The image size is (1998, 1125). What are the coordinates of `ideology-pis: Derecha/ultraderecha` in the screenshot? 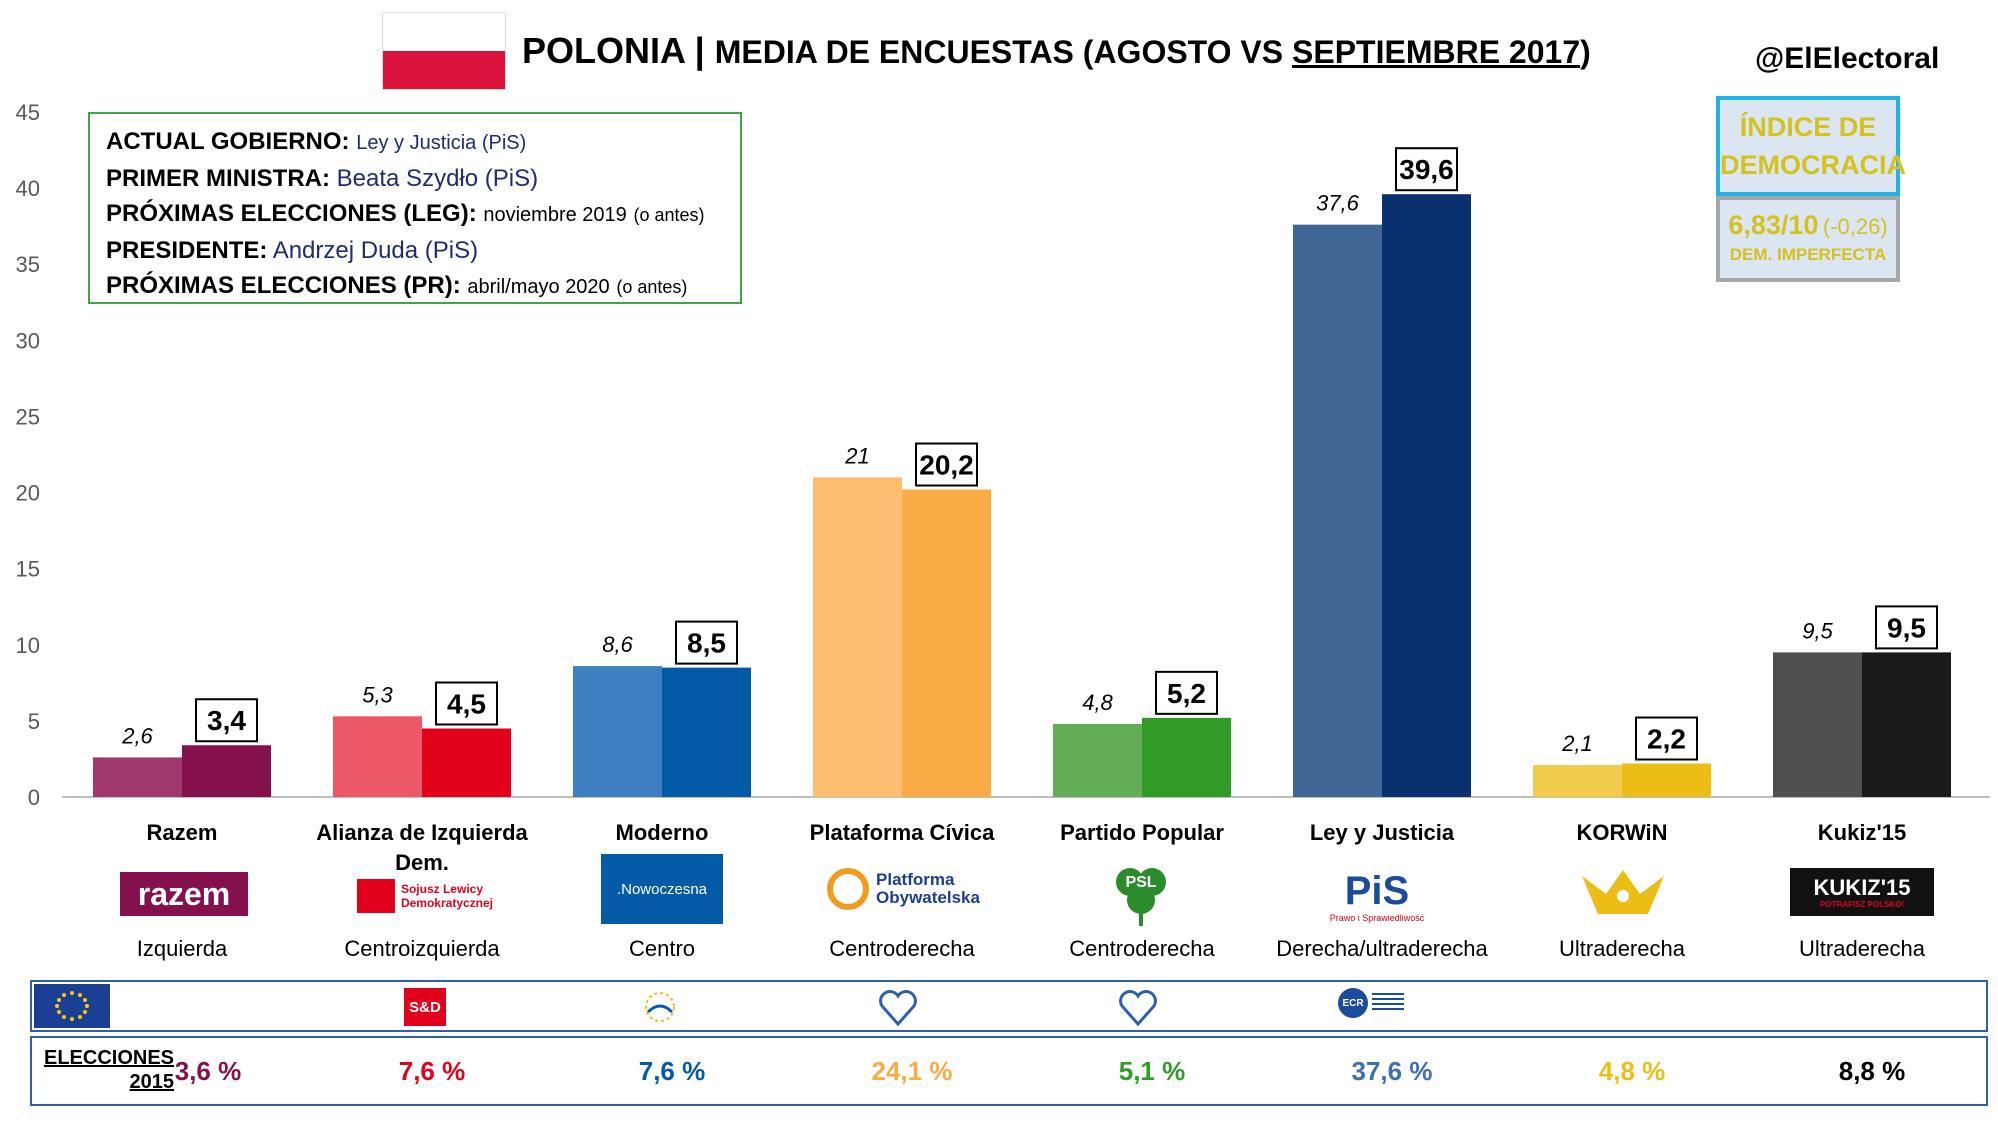 It's located at (1382, 948).